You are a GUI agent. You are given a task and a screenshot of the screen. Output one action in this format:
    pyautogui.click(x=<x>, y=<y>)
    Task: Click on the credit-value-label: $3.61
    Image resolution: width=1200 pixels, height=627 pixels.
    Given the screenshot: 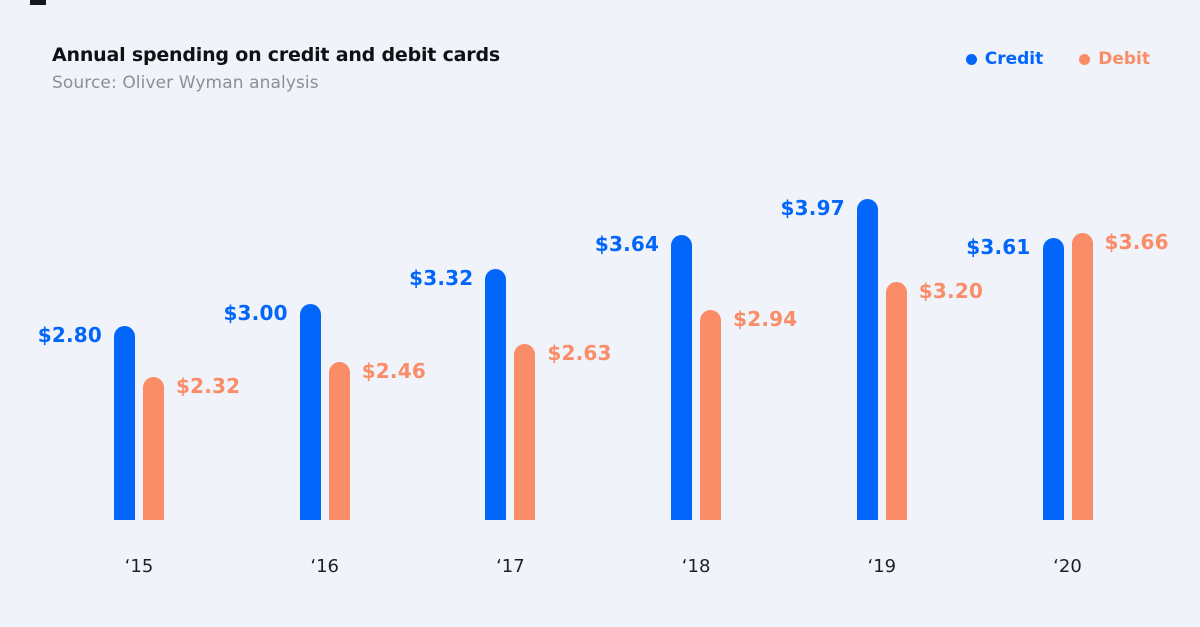 What is the action you would take?
    pyautogui.click(x=998, y=247)
    